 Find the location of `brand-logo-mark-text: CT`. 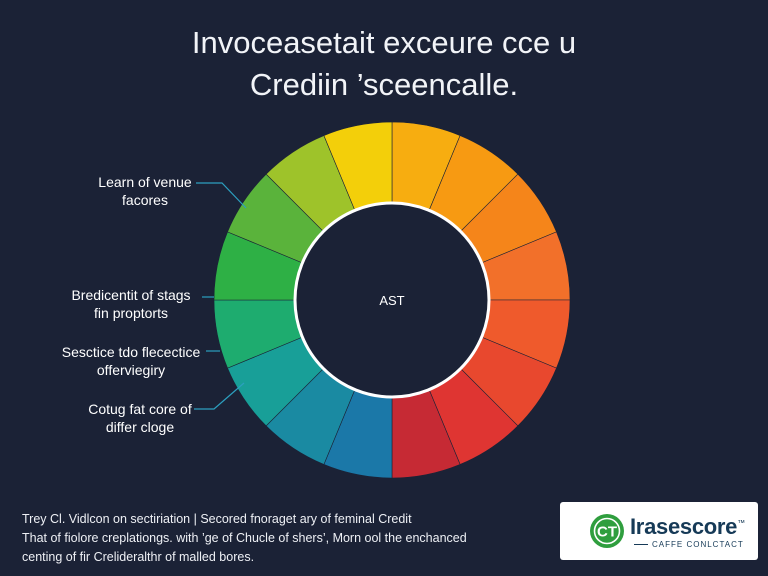

brand-logo-mark-text: CT is located at coordinates (607, 532).